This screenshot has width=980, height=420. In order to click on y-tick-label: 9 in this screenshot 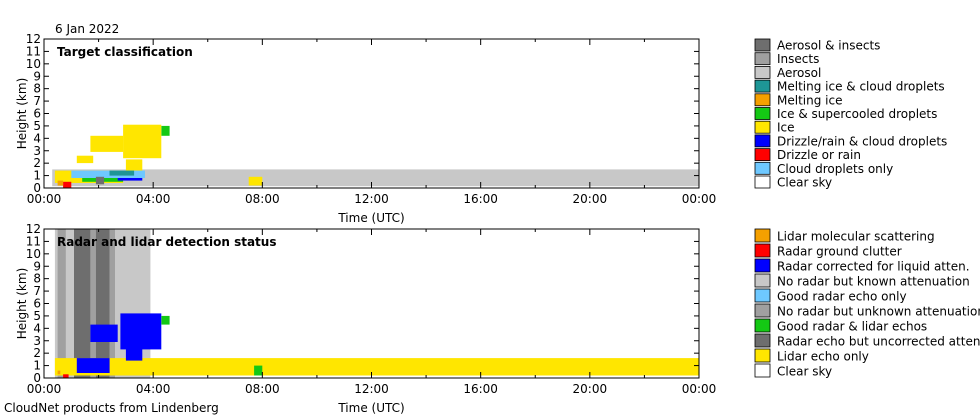, I will do `click(37, 266)`.